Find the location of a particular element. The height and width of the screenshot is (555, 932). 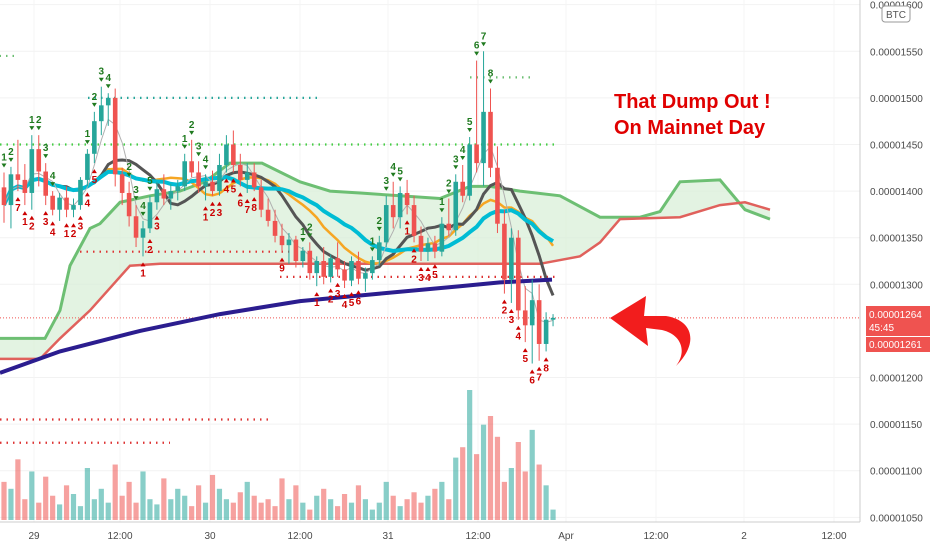

buy-setup-count: 4 is located at coordinates (428, 278).